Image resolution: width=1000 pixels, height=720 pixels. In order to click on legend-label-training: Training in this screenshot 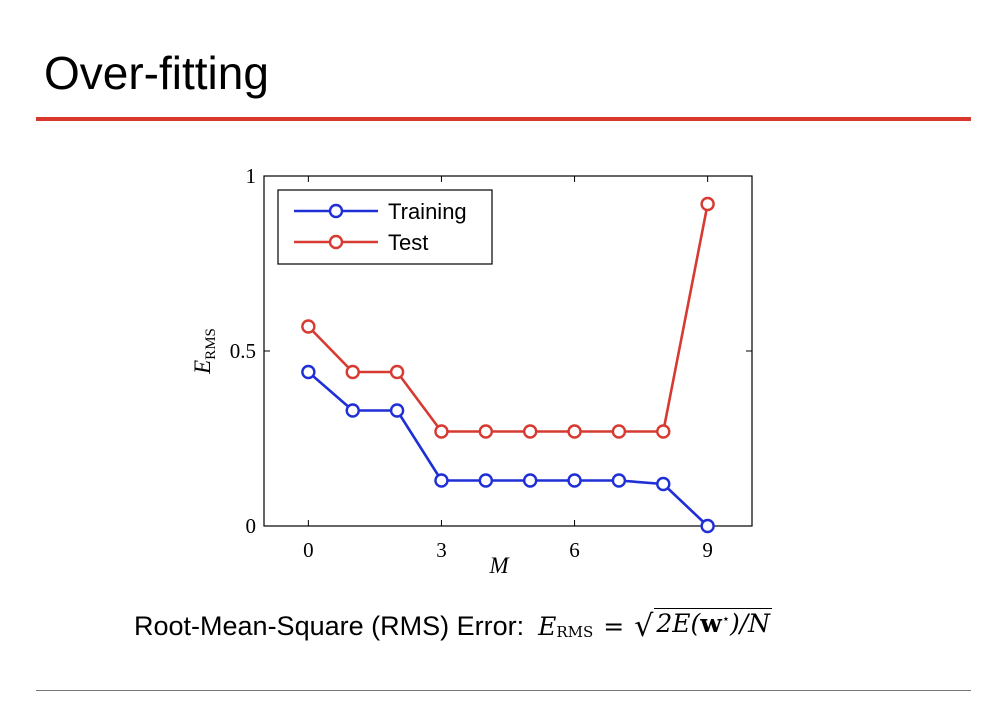, I will do `click(427, 211)`.